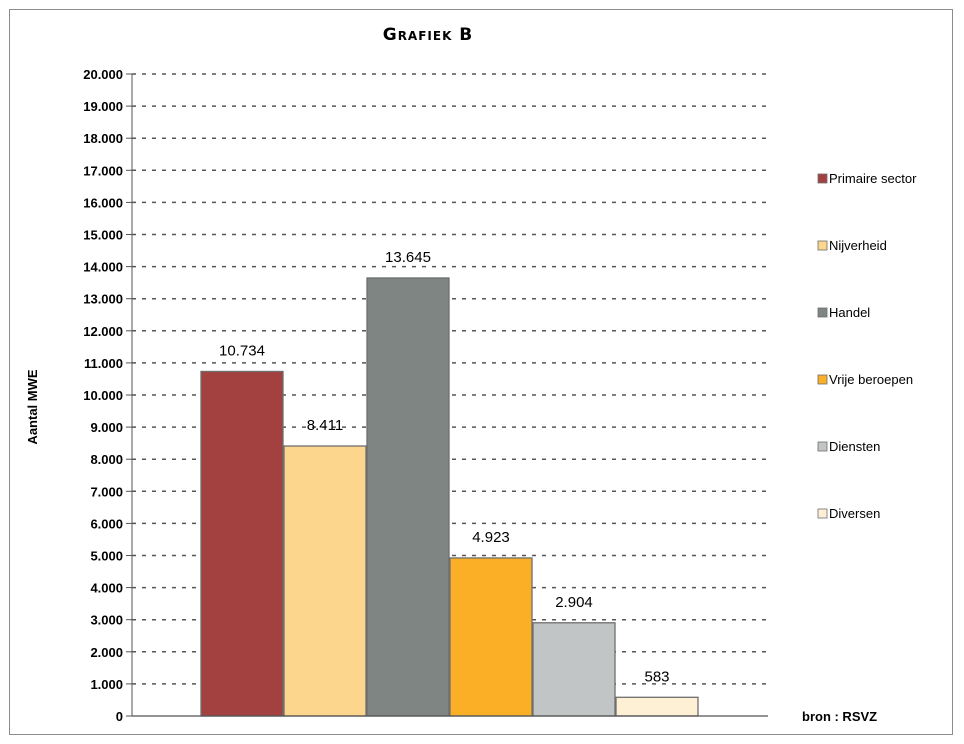 The height and width of the screenshot is (744, 964). Describe the element at coordinates (574, 669) in the screenshot. I see `bar-diensten` at that location.